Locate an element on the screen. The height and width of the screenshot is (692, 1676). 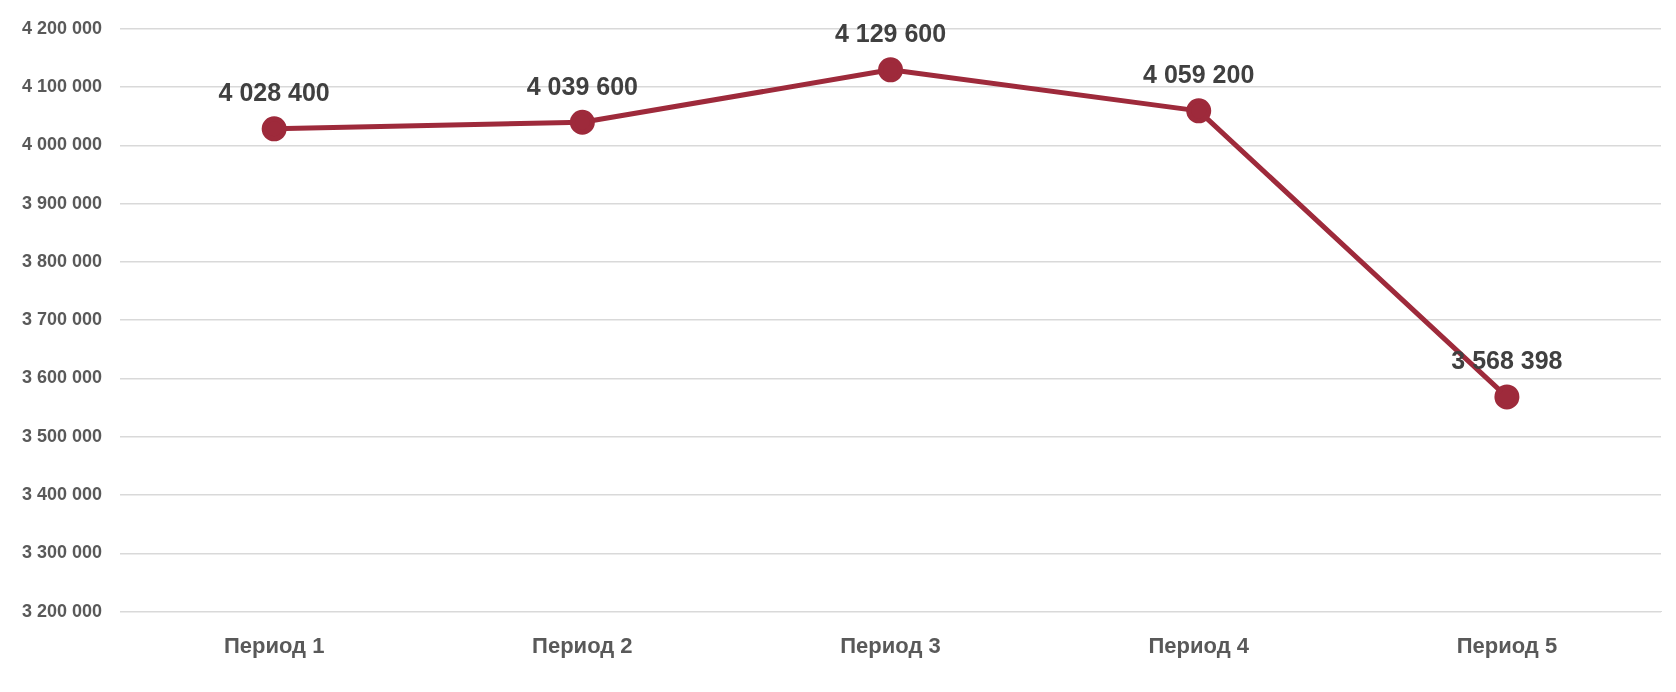
x-tick-label: Период 1 is located at coordinates (274, 645).